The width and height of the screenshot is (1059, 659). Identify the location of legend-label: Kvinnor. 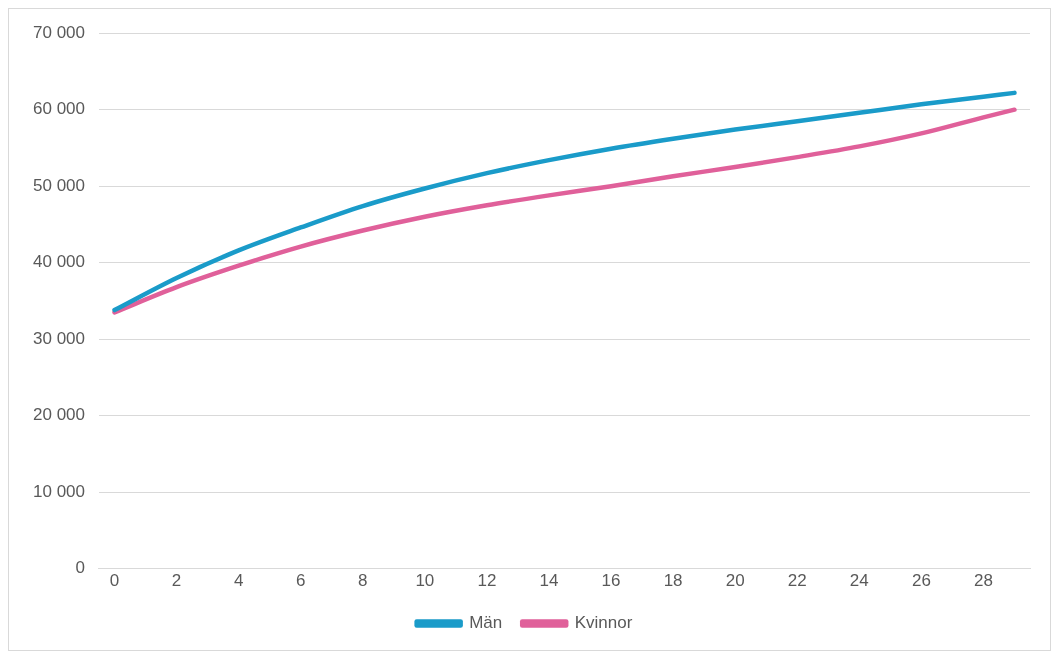
(603, 623).